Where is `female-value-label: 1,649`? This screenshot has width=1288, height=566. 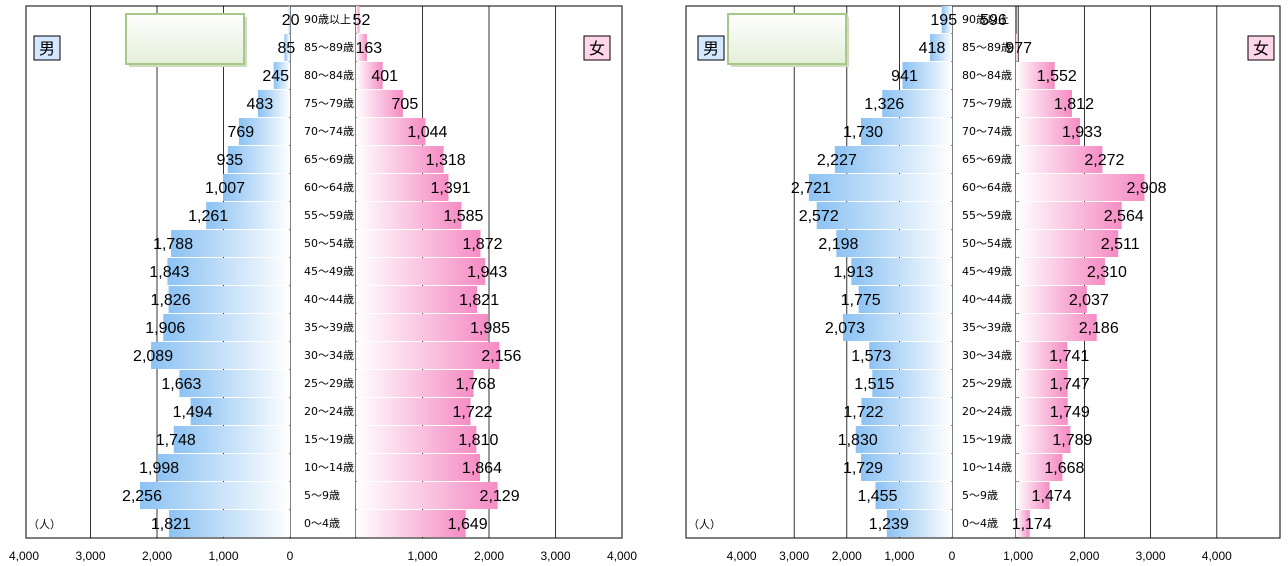
female-value-label: 1,649 is located at coordinates (468, 524).